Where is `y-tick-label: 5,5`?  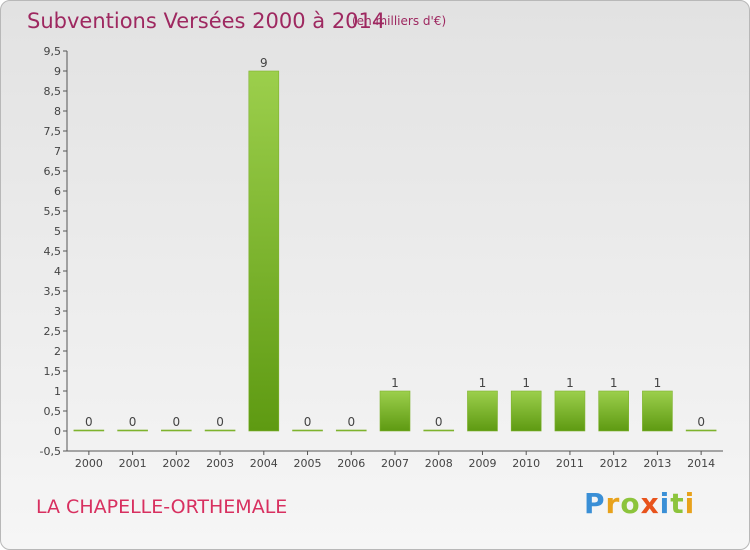 y-tick-label: 5,5 is located at coordinates (53, 211).